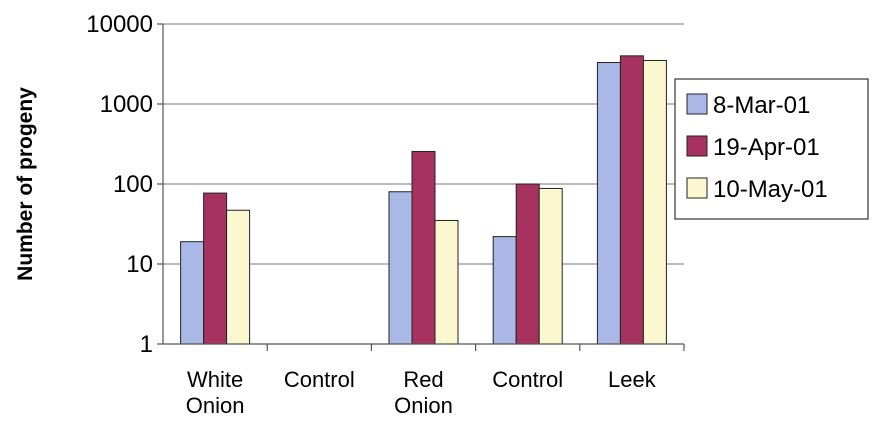  Describe the element at coordinates (761, 105) in the screenshot. I see `legend-label: 8-Mar-01` at that location.